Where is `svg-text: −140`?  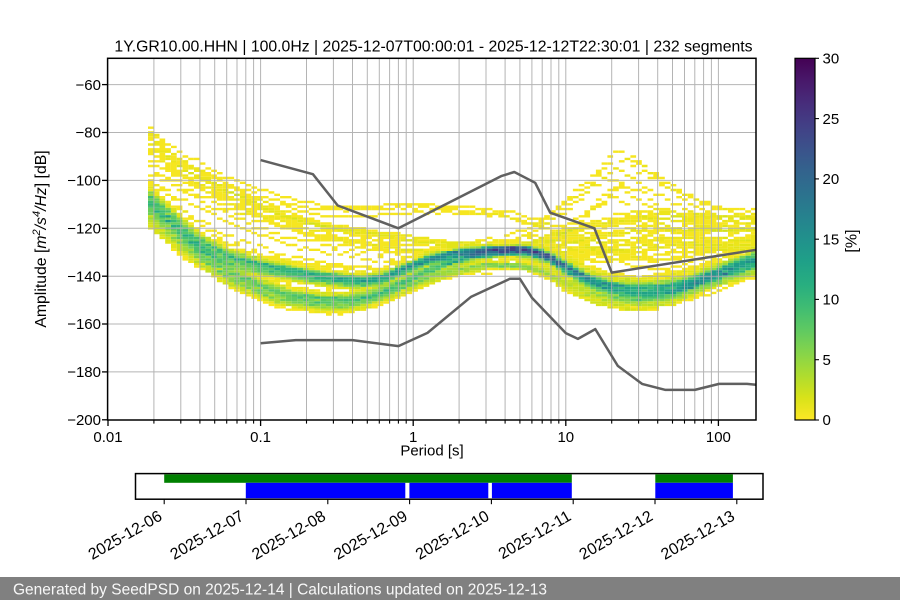 svg-text: −140 is located at coordinates (84, 276).